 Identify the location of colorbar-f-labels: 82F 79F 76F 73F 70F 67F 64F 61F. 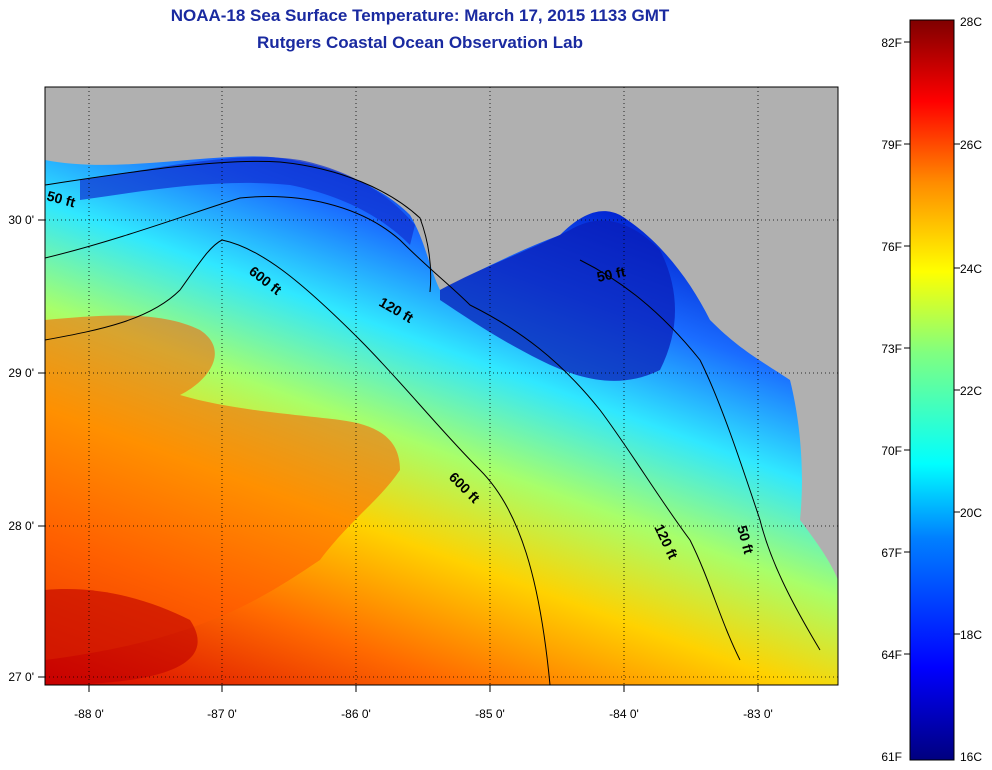
(891, 400).